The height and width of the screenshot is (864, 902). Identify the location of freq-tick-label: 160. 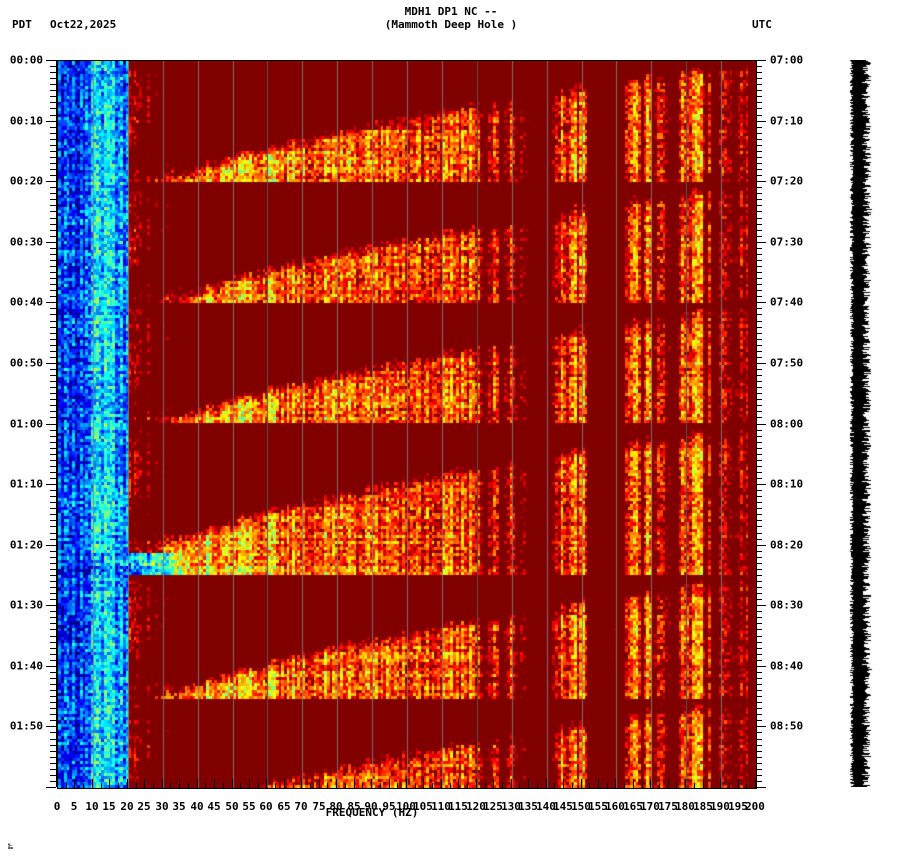
(615, 806).